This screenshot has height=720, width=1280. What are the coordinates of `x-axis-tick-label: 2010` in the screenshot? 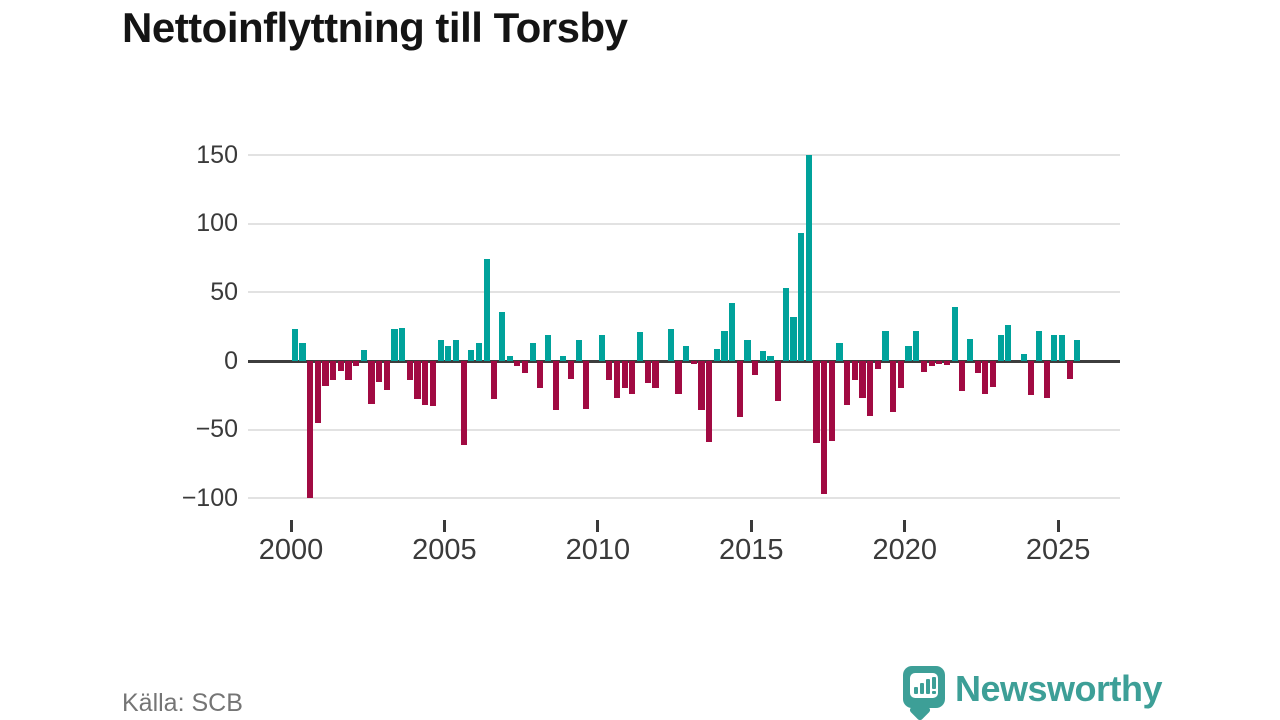 It's located at (598, 550).